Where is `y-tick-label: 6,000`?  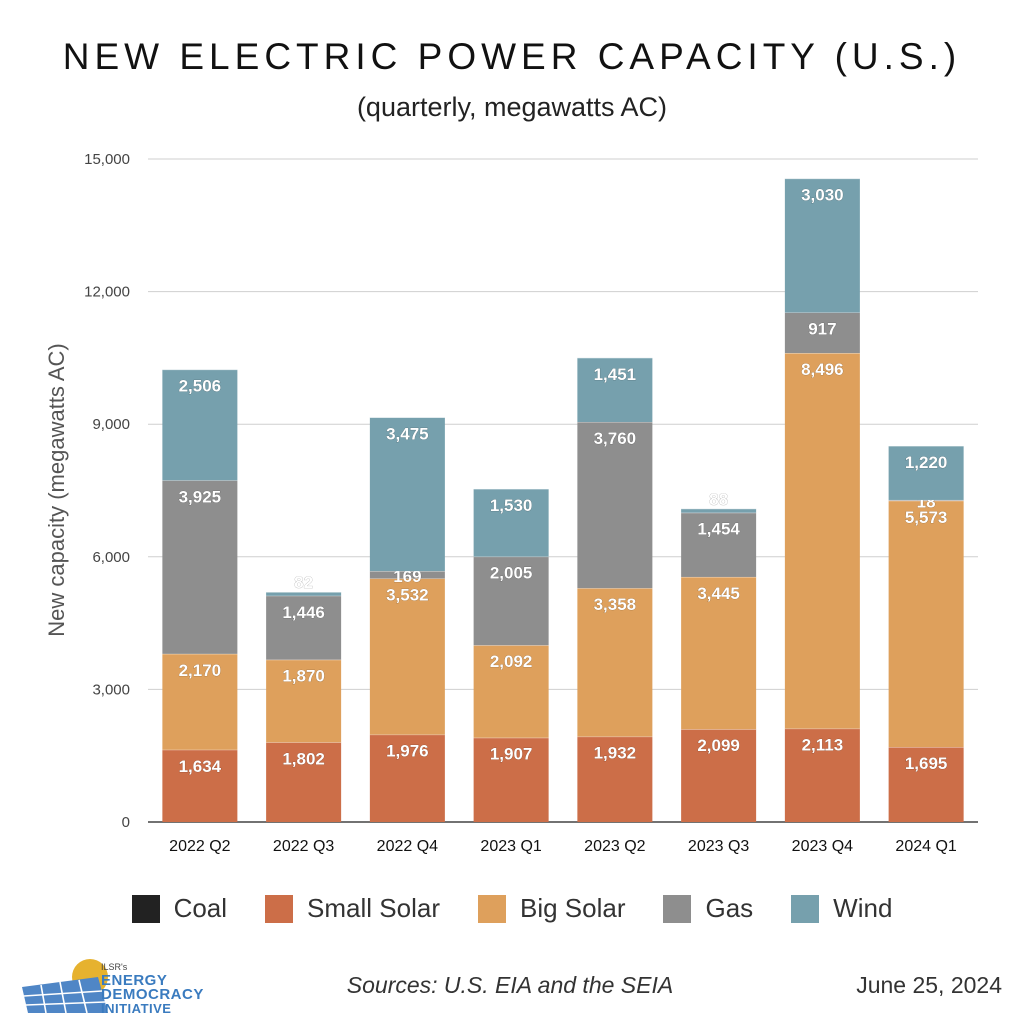 y-tick-label: 6,000 is located at coordinates (111, 557).